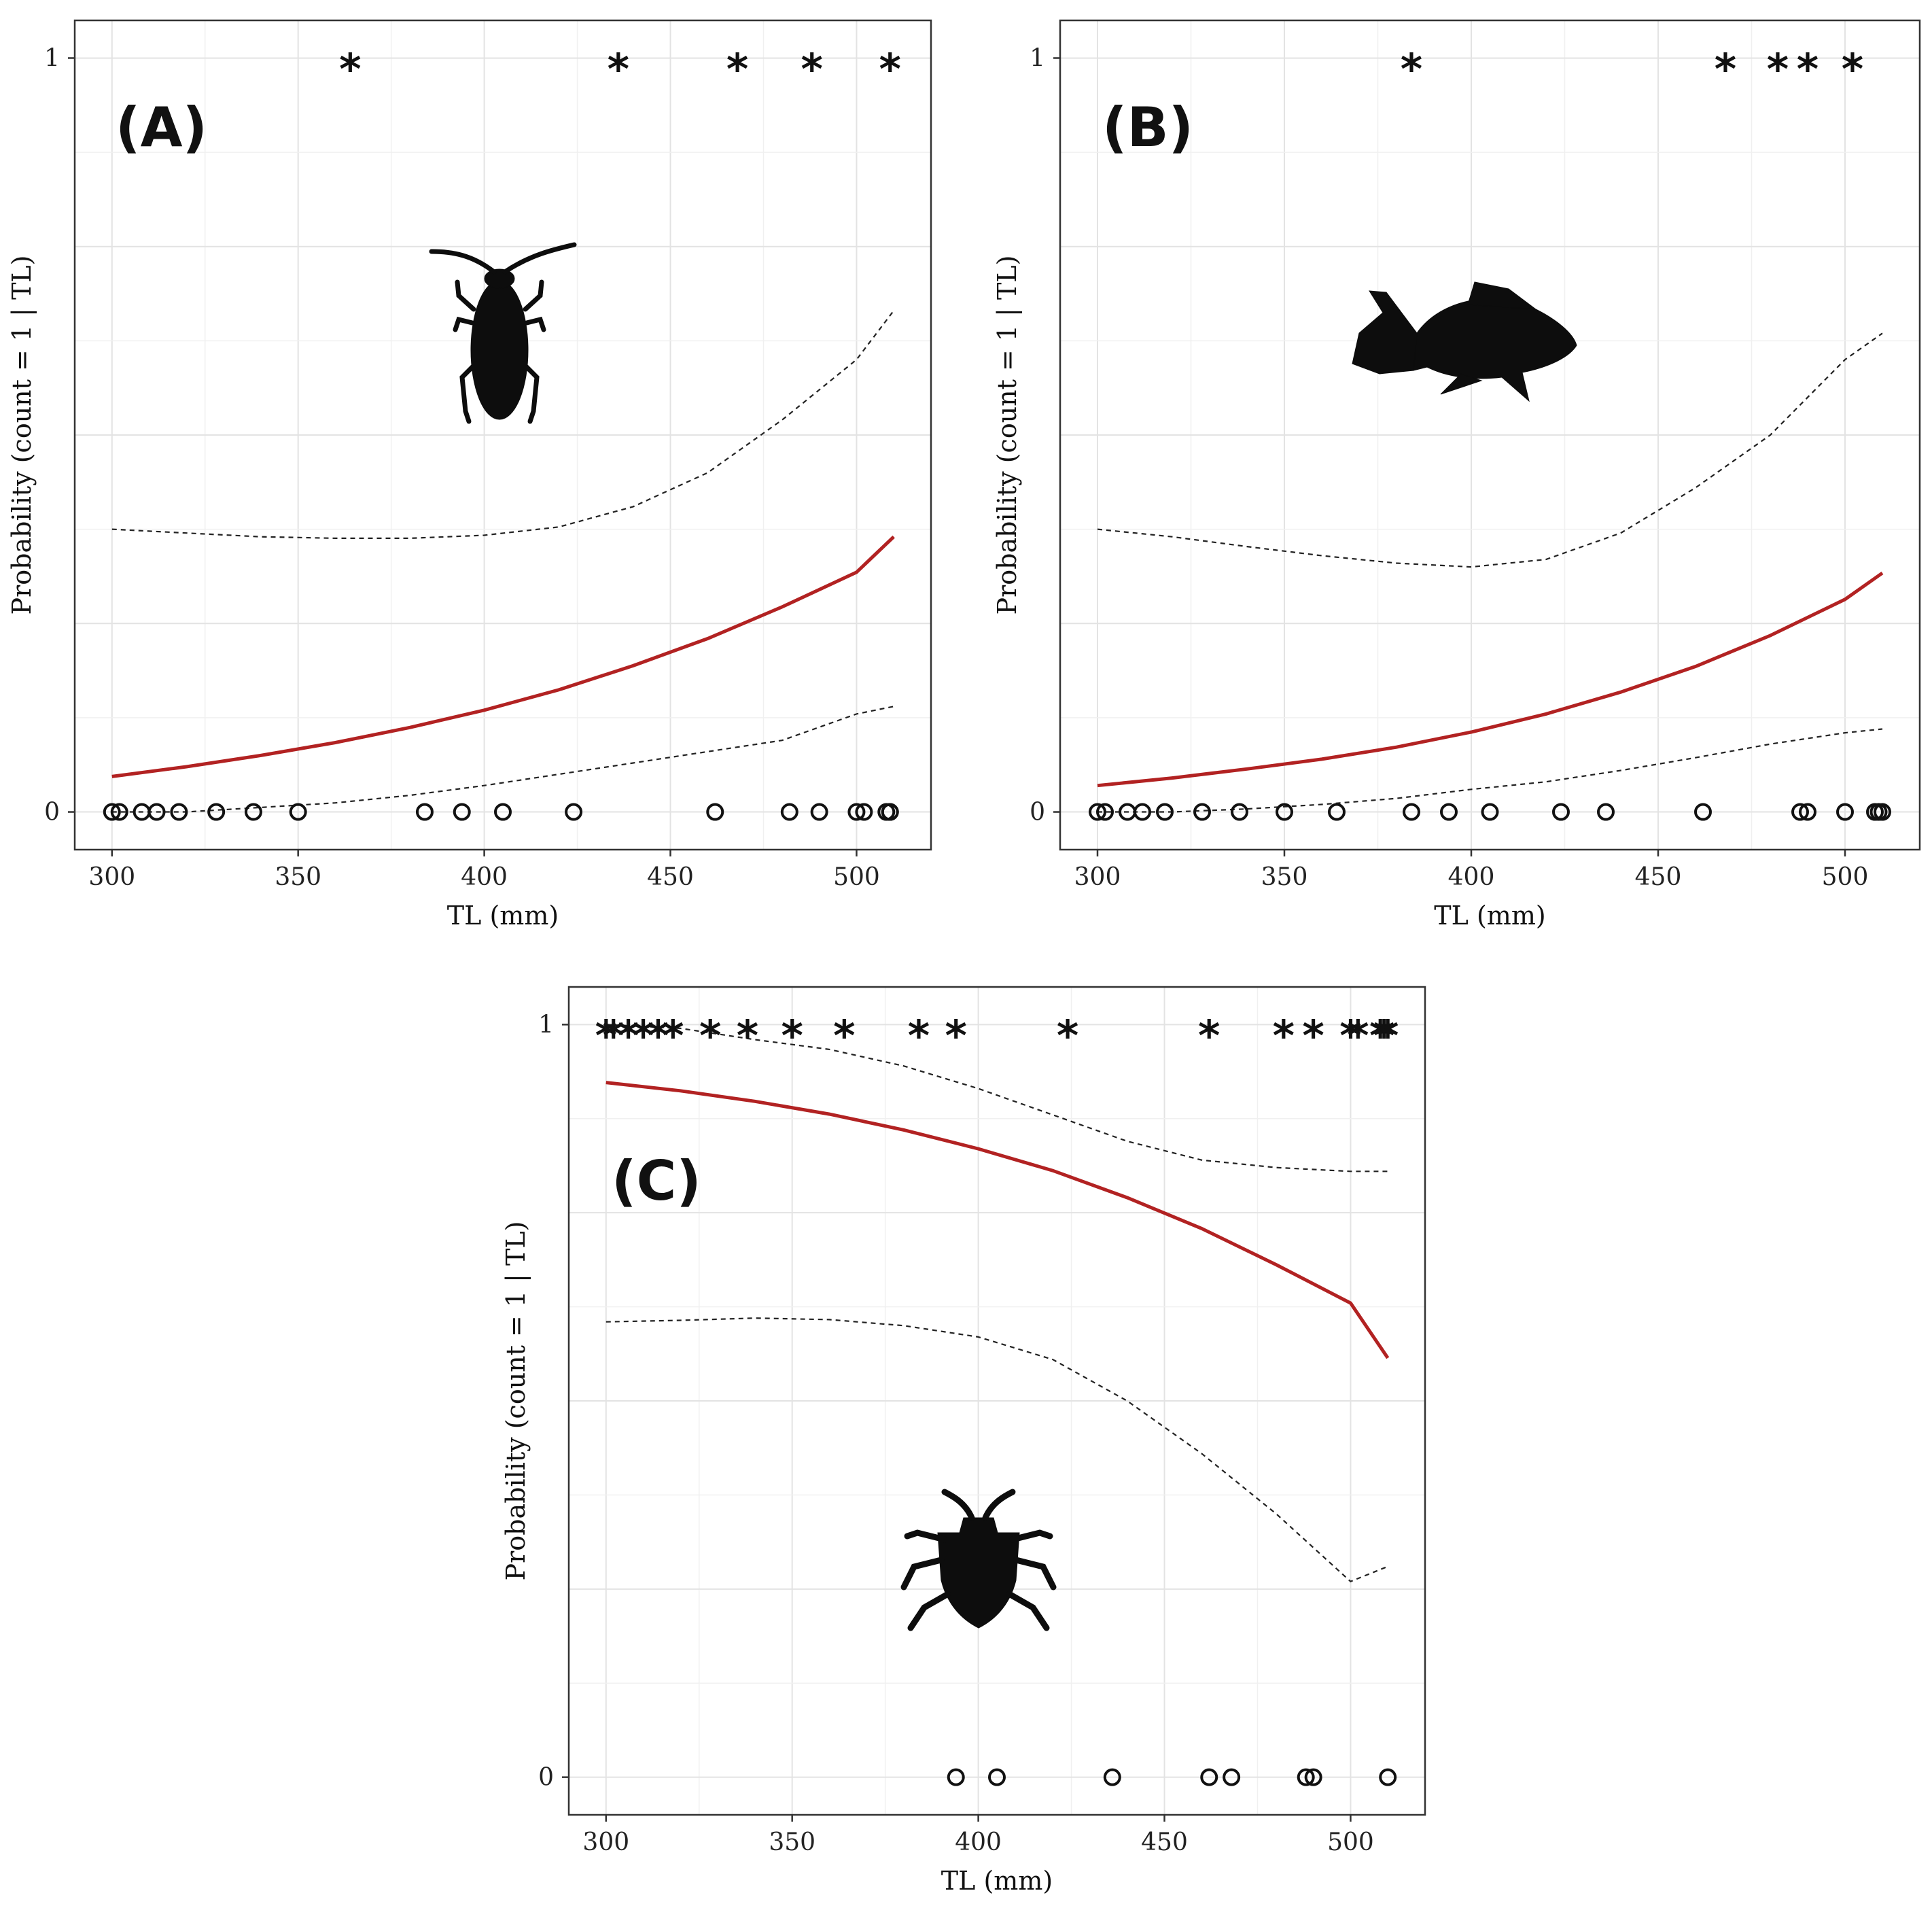 Image resolution: width=1932 pixels, height=1910 pixels. I want to click on panel-label: (A), so click(161, 127).